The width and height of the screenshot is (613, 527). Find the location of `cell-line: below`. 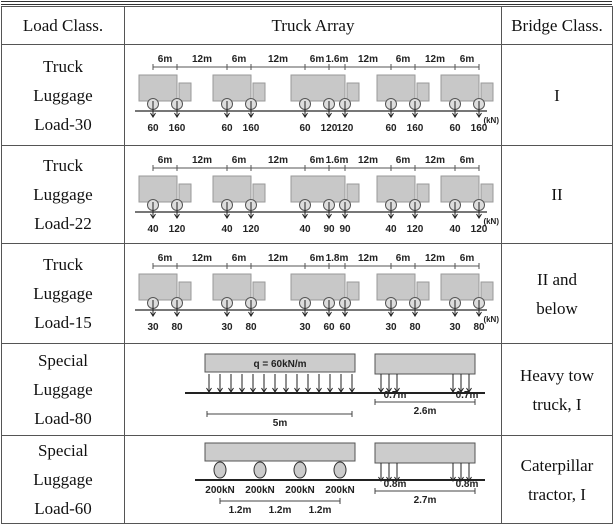

cell-line: below is located at coordinates (557, 308).